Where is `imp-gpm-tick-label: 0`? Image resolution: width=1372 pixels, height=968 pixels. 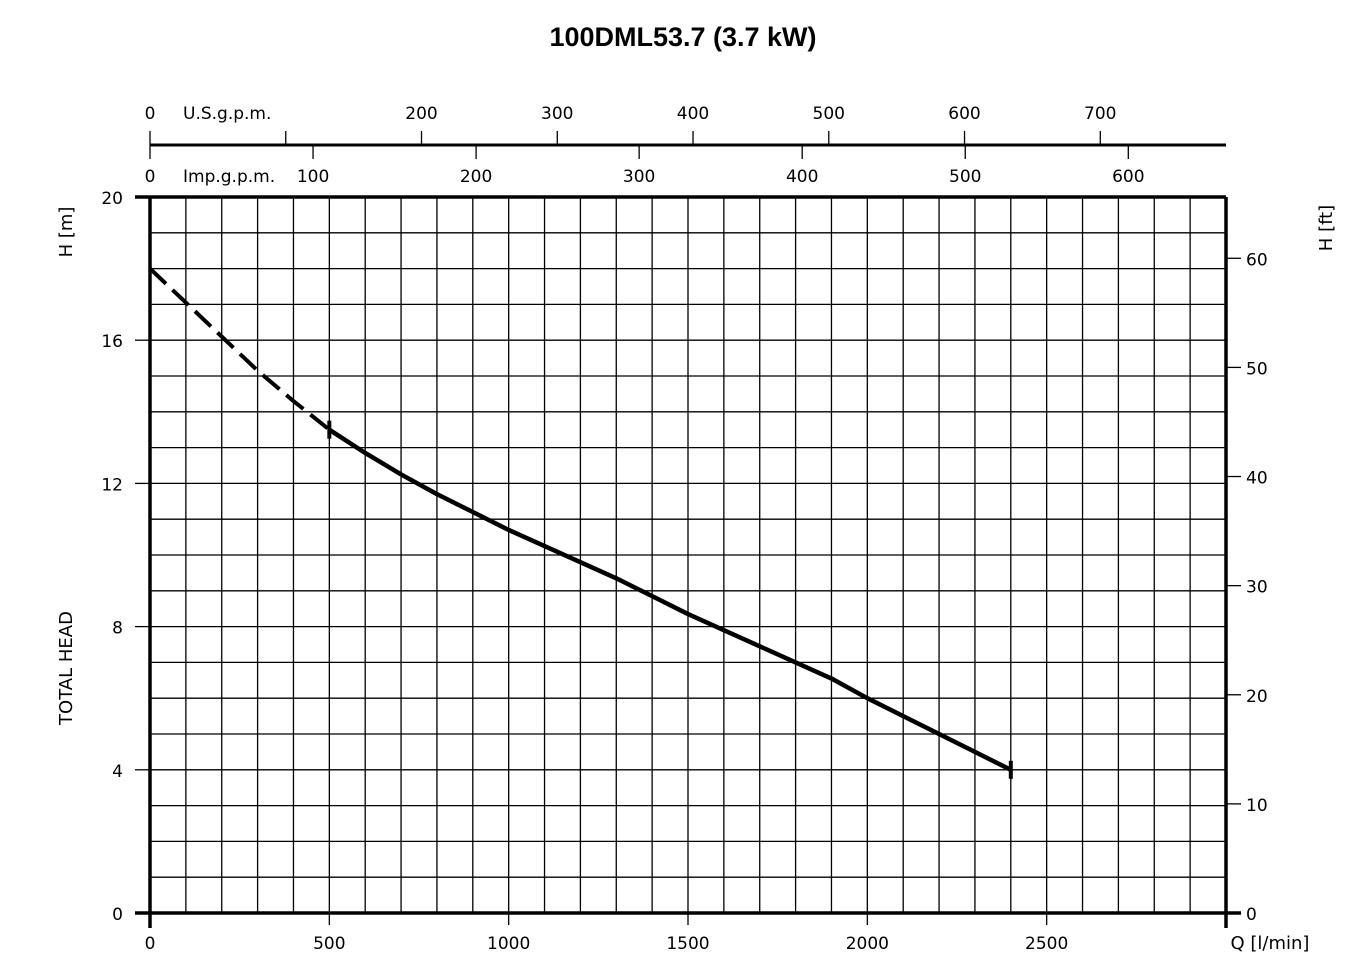 imp-gpm-tick-label: 0 is located at coordinates (150, 177).